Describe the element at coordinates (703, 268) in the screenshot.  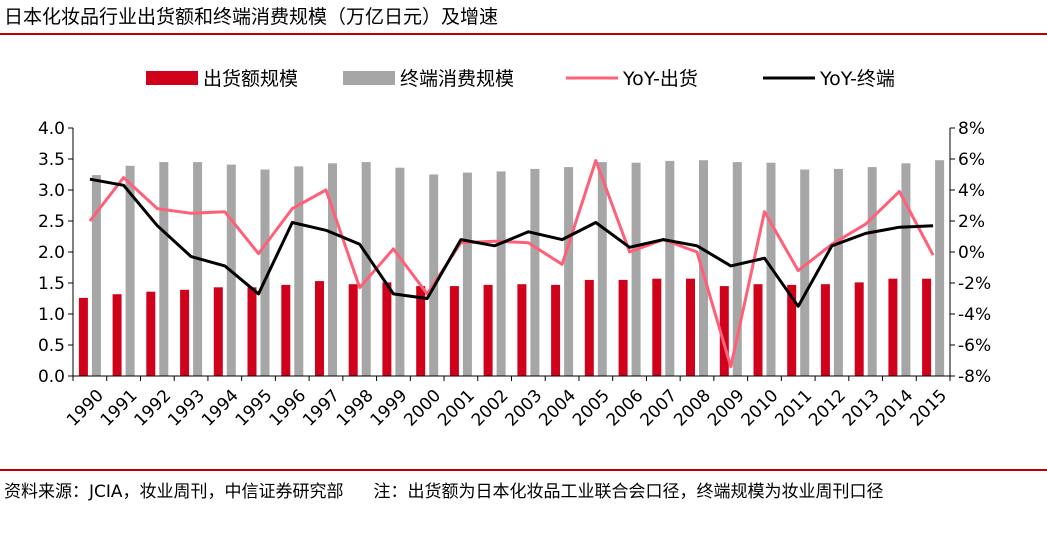
I see `retail-bar-2008` at that location.